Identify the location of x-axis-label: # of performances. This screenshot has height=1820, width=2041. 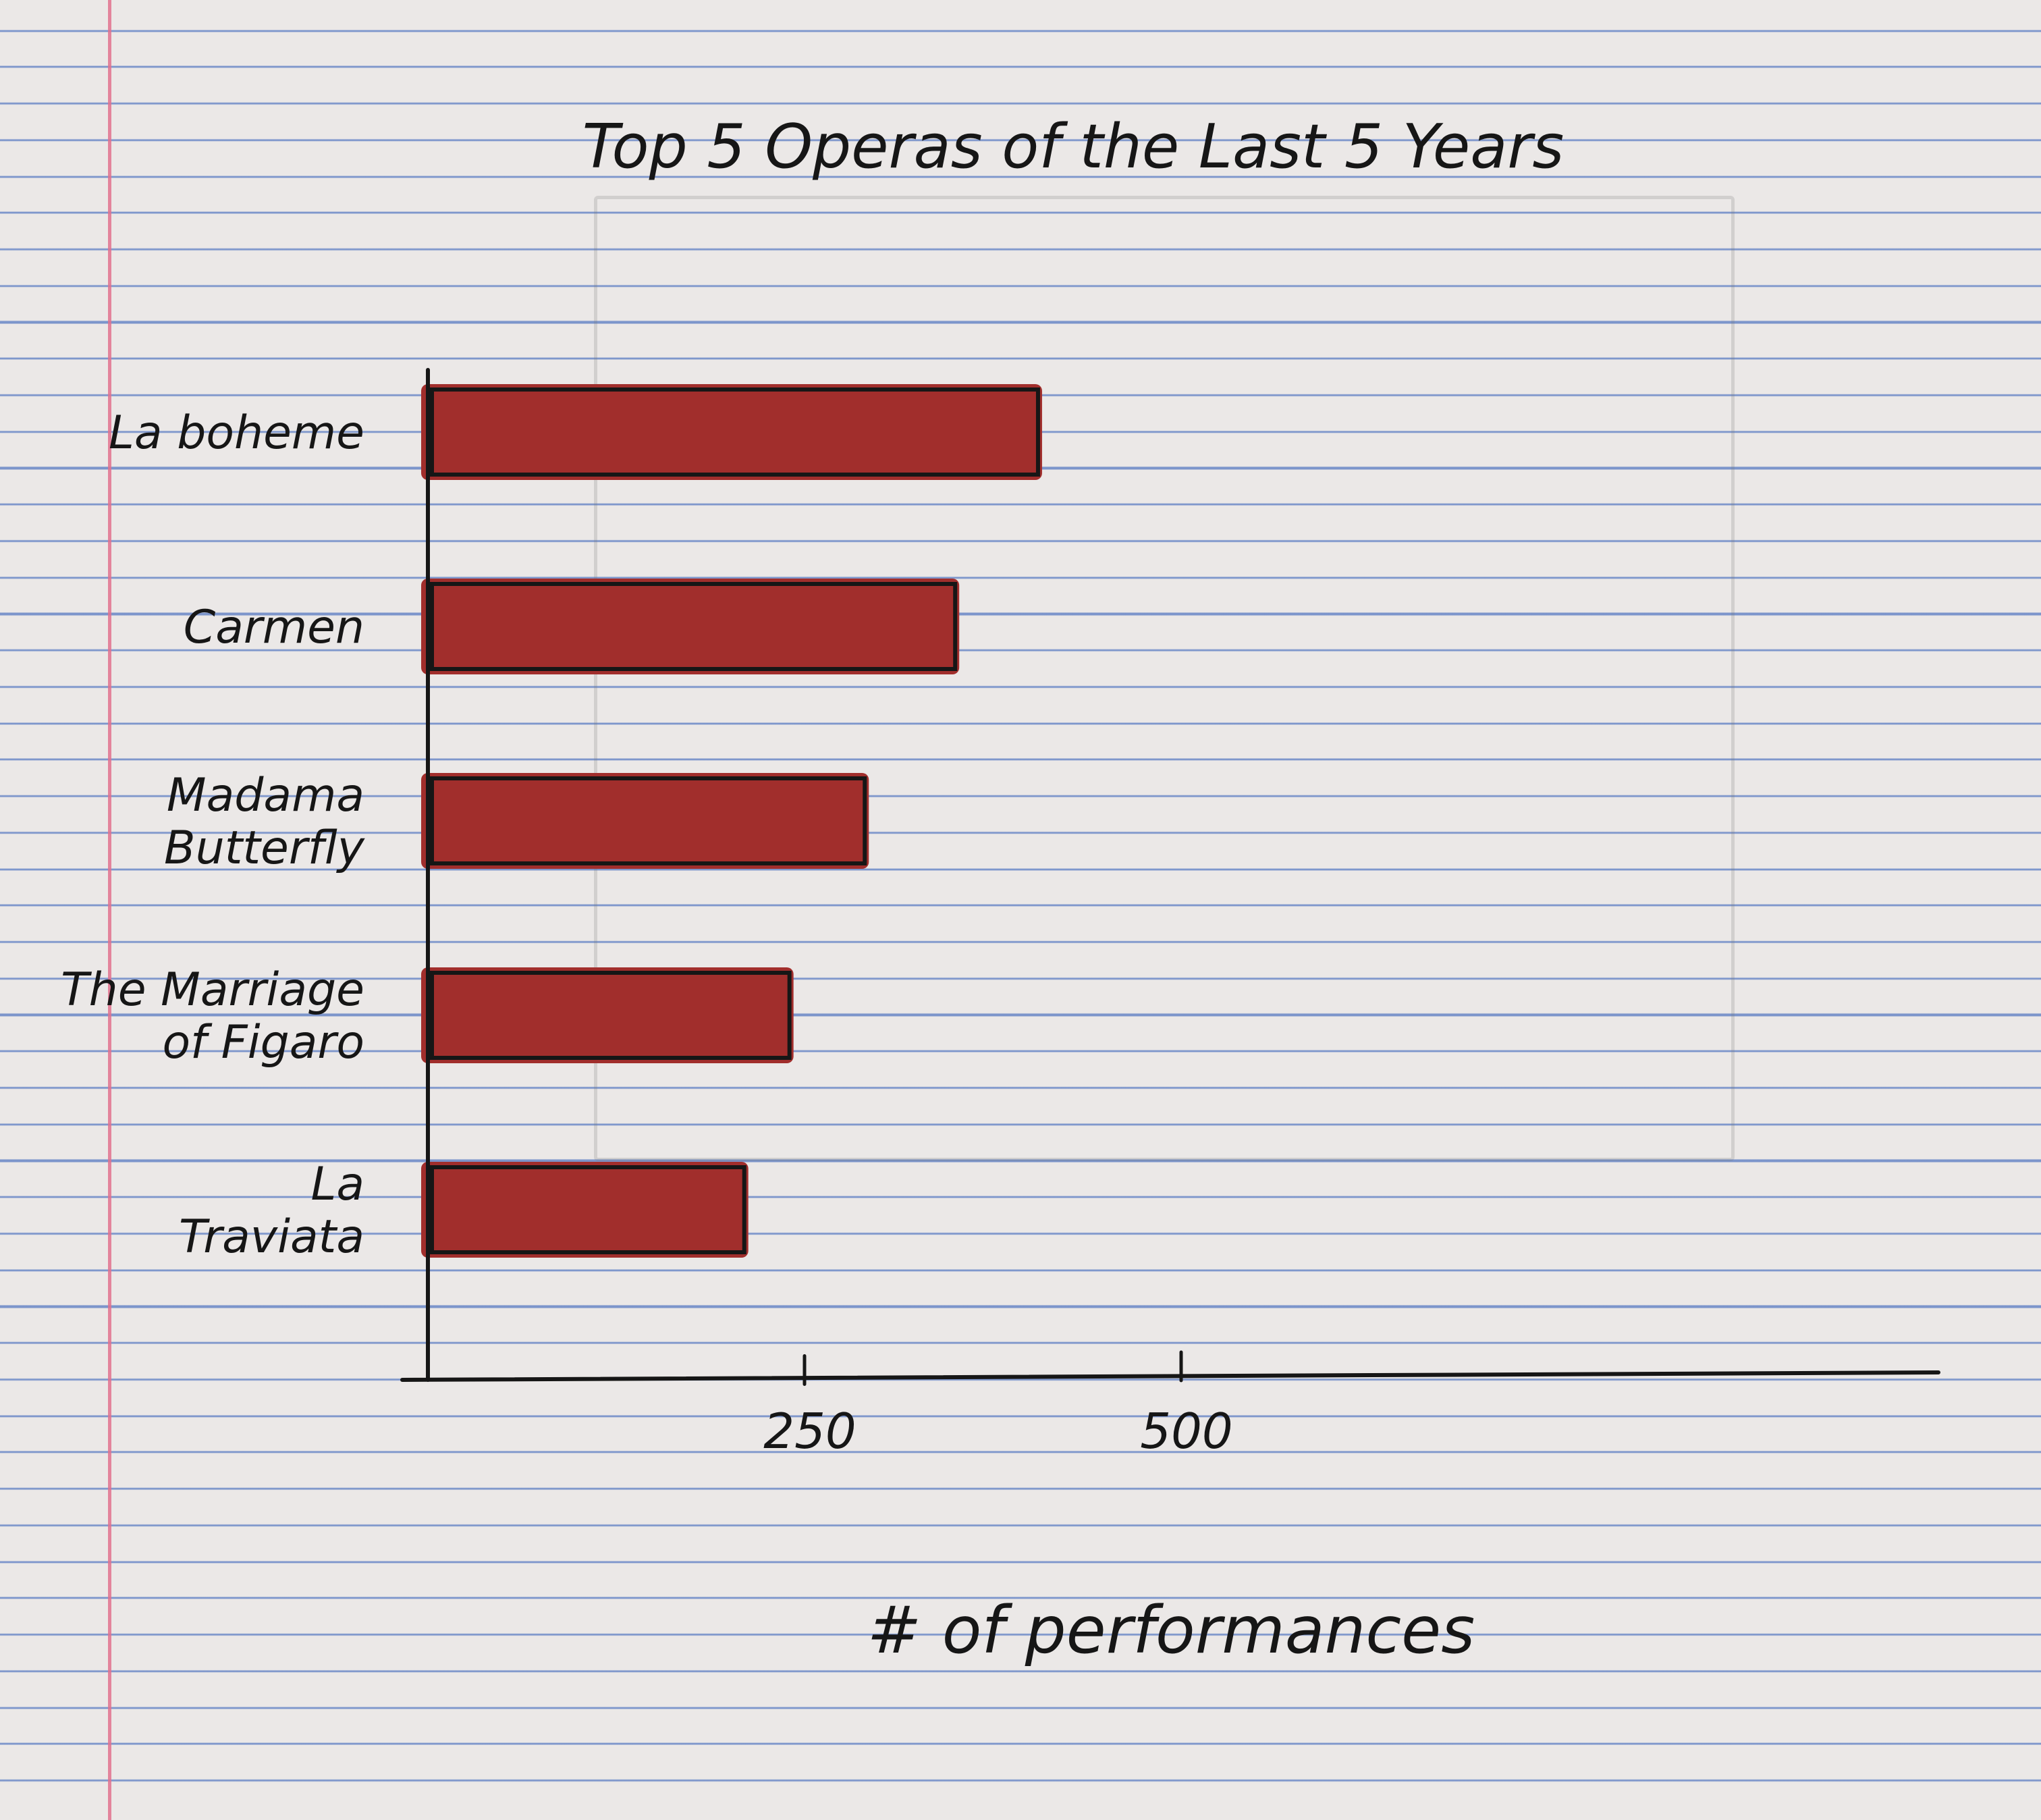
(1171, 1631).